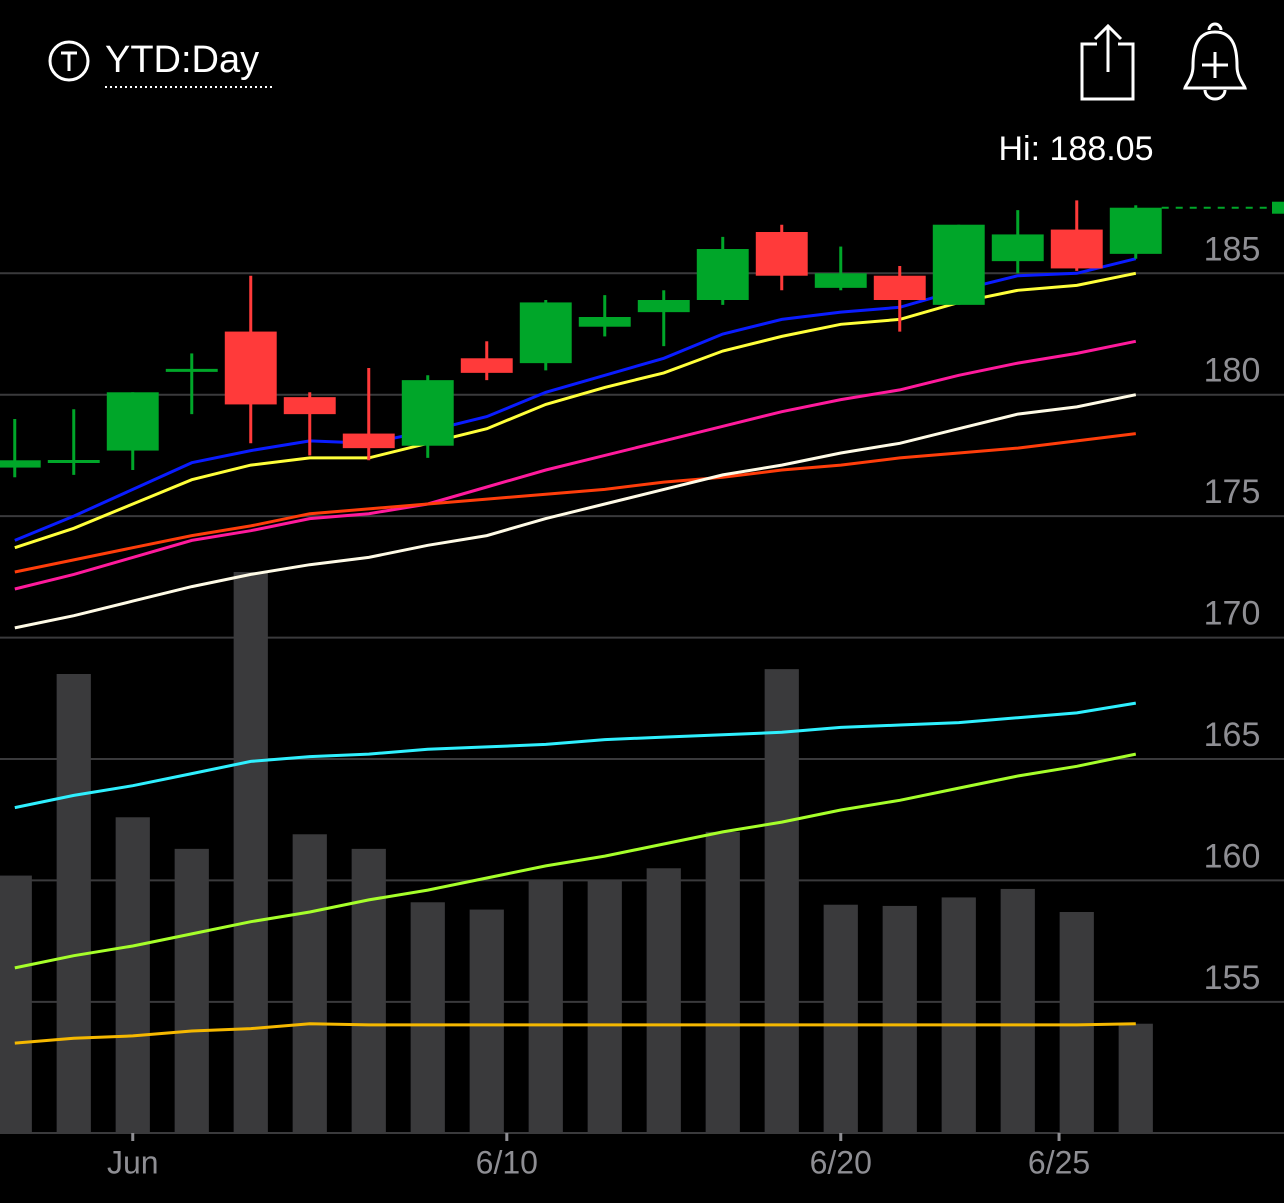 Image resolution: width=1284 pixels, height=1203 pixels. Describe the element at coordinates (1232, 978) in the screenshot. I see `y-tick-label: 155` at that location.